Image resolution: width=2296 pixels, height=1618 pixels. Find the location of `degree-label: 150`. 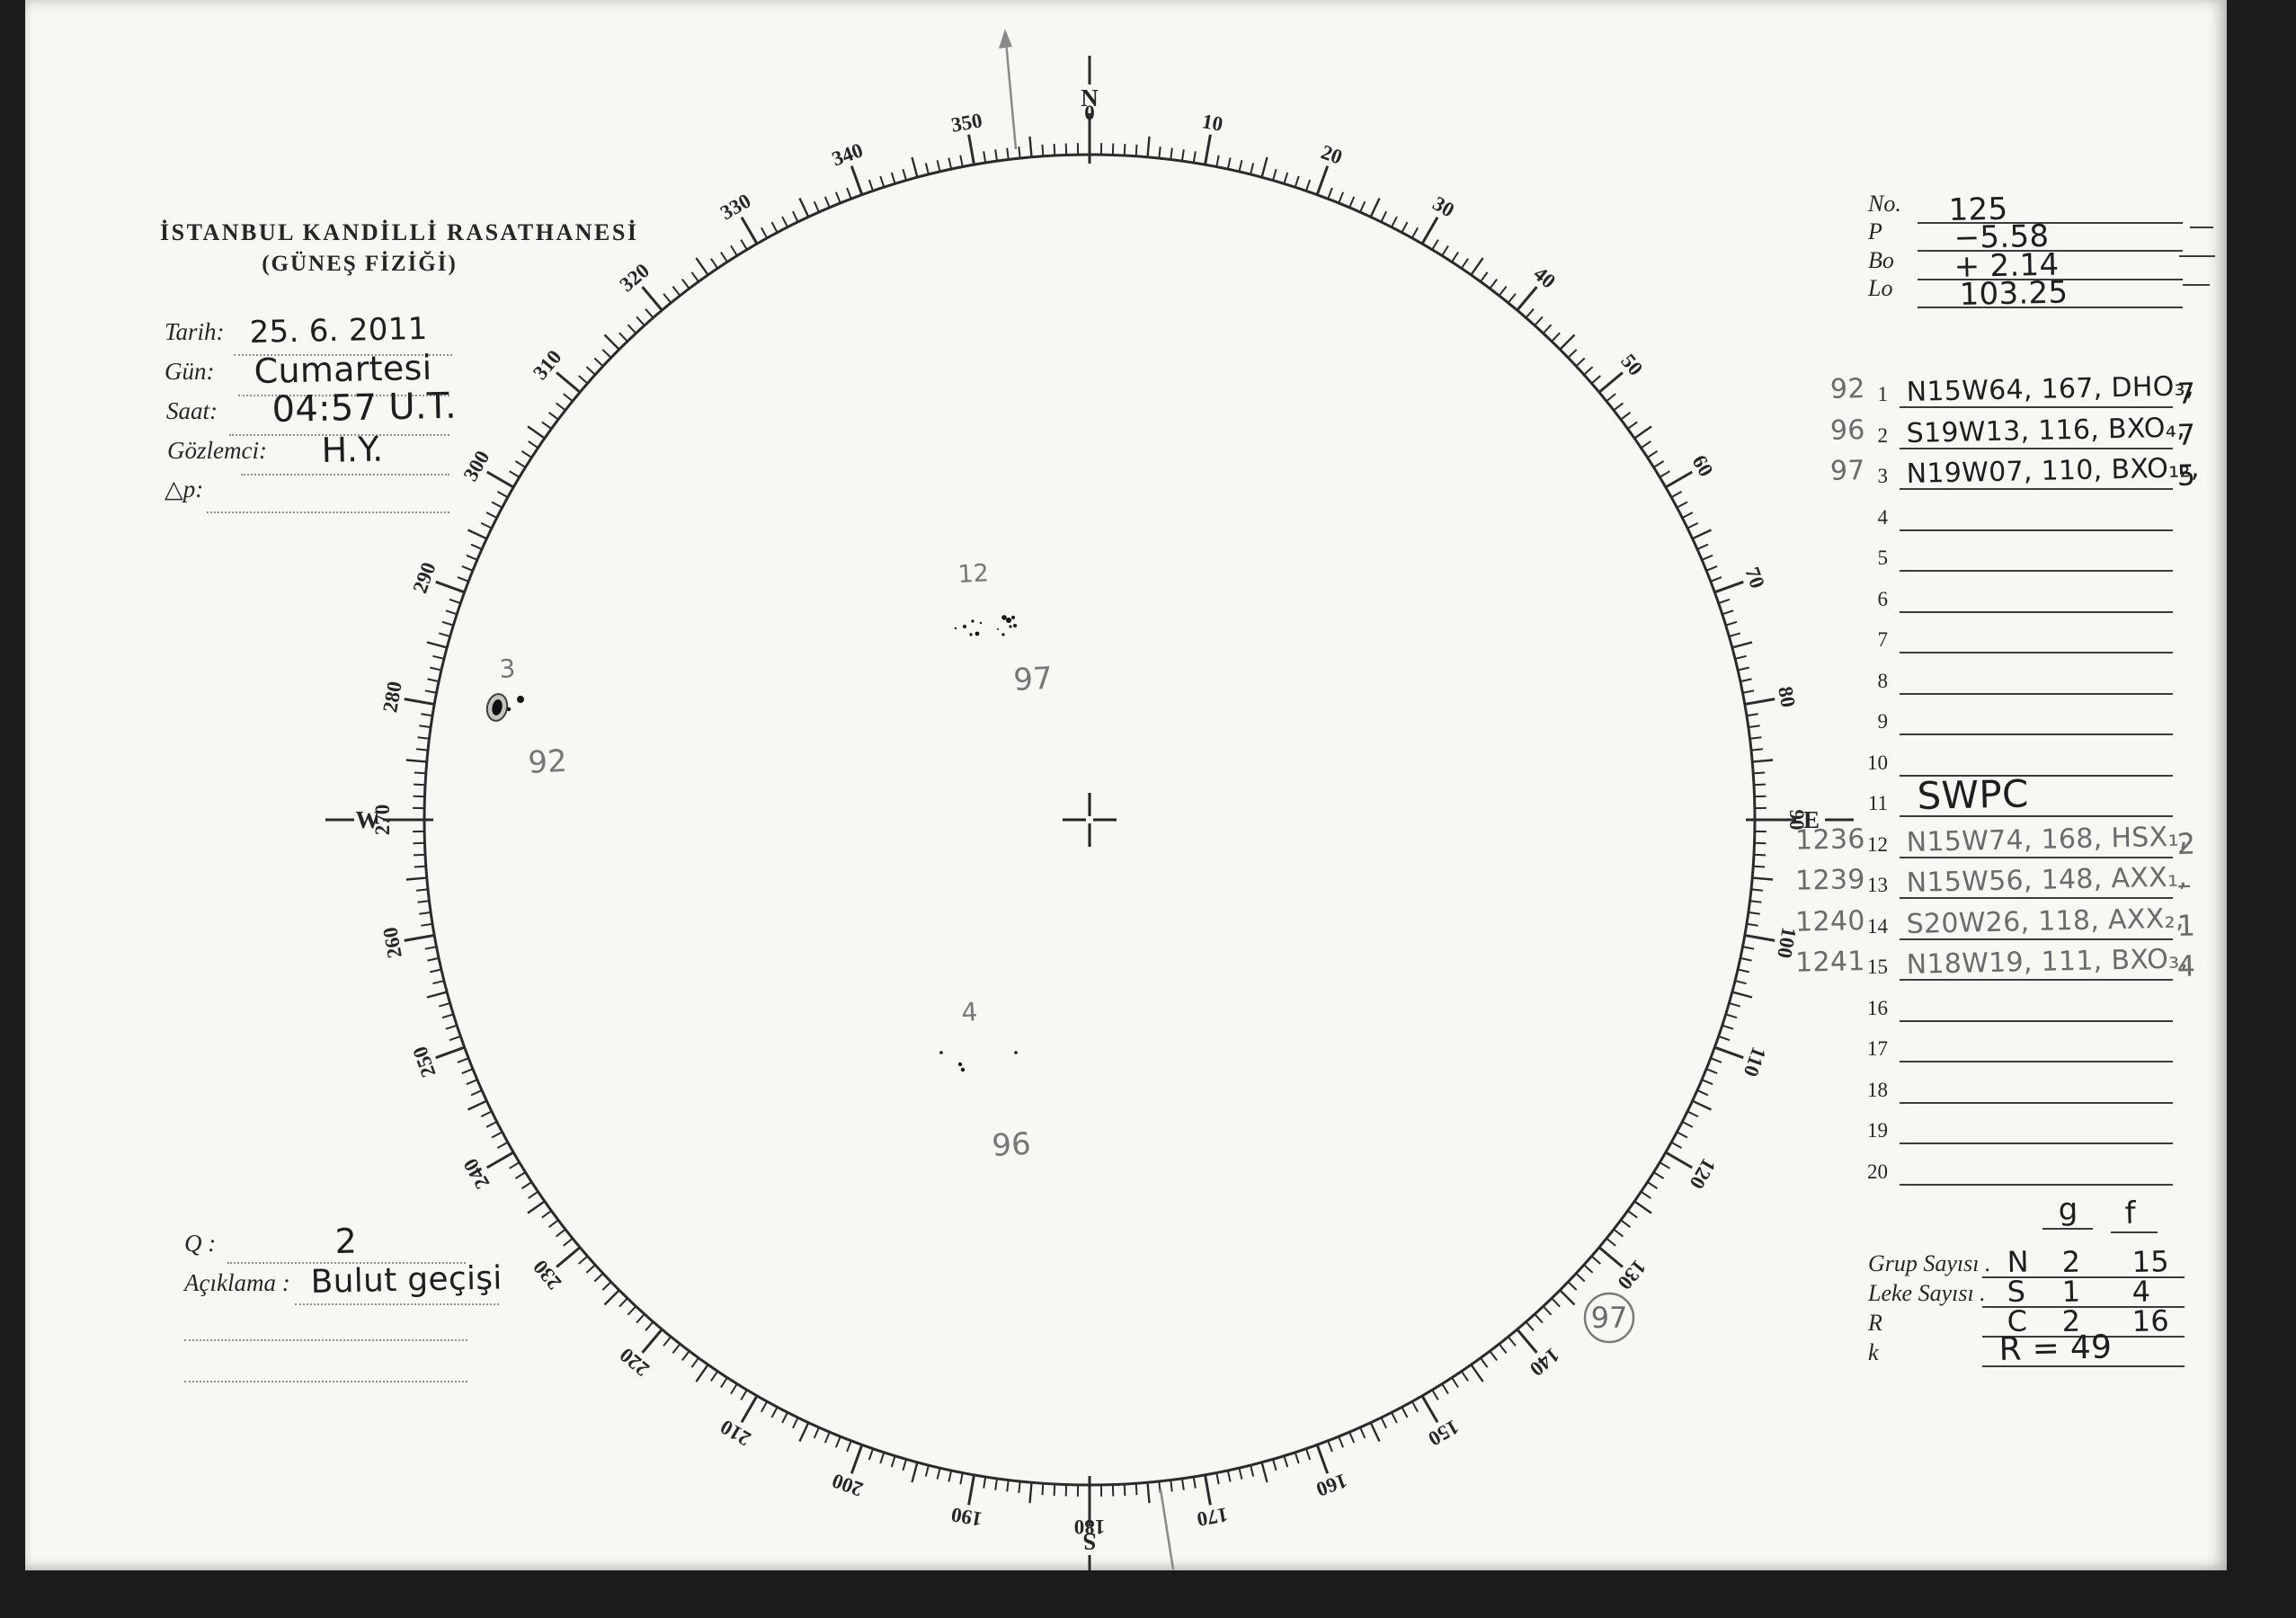

degree-label: 150 is located at coordinates (1444, 1433).